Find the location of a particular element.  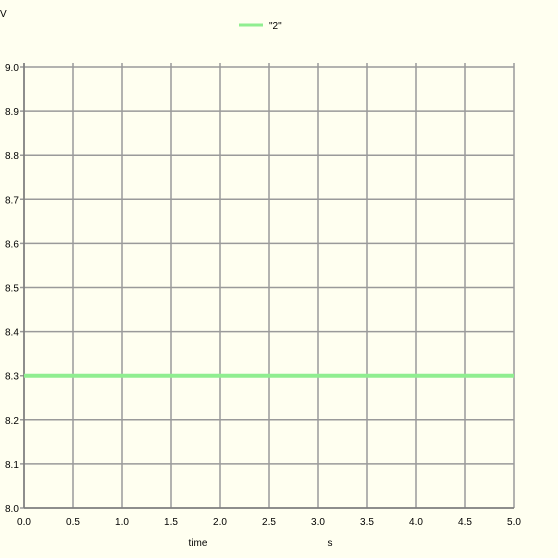

legend: "2" is located at coordinates (260, 26).